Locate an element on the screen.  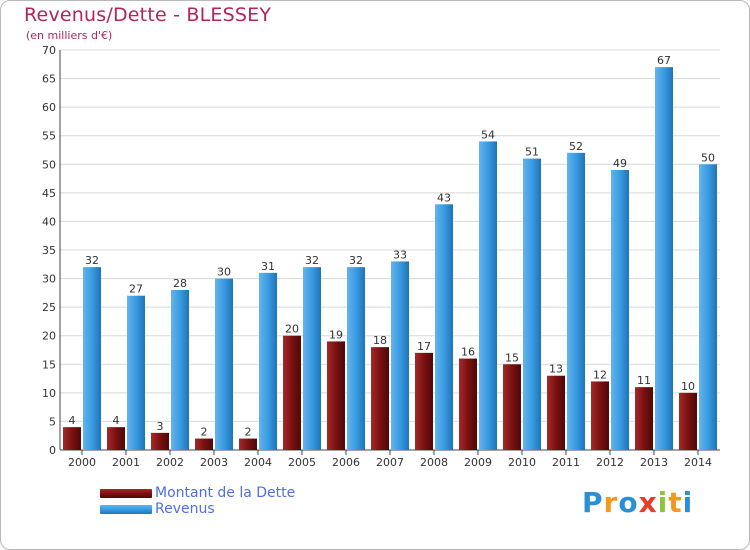
x-tick-label: 2011 is located at coordinates (566, 462).